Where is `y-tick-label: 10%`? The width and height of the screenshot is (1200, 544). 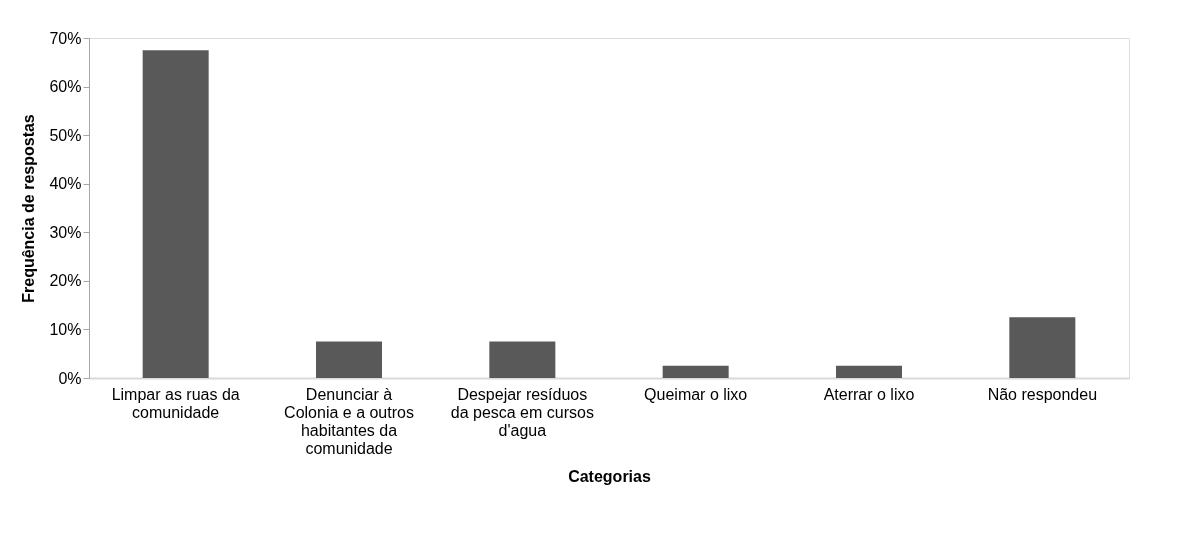 y-tick-label: 10% is located at coordinates (65, 329).